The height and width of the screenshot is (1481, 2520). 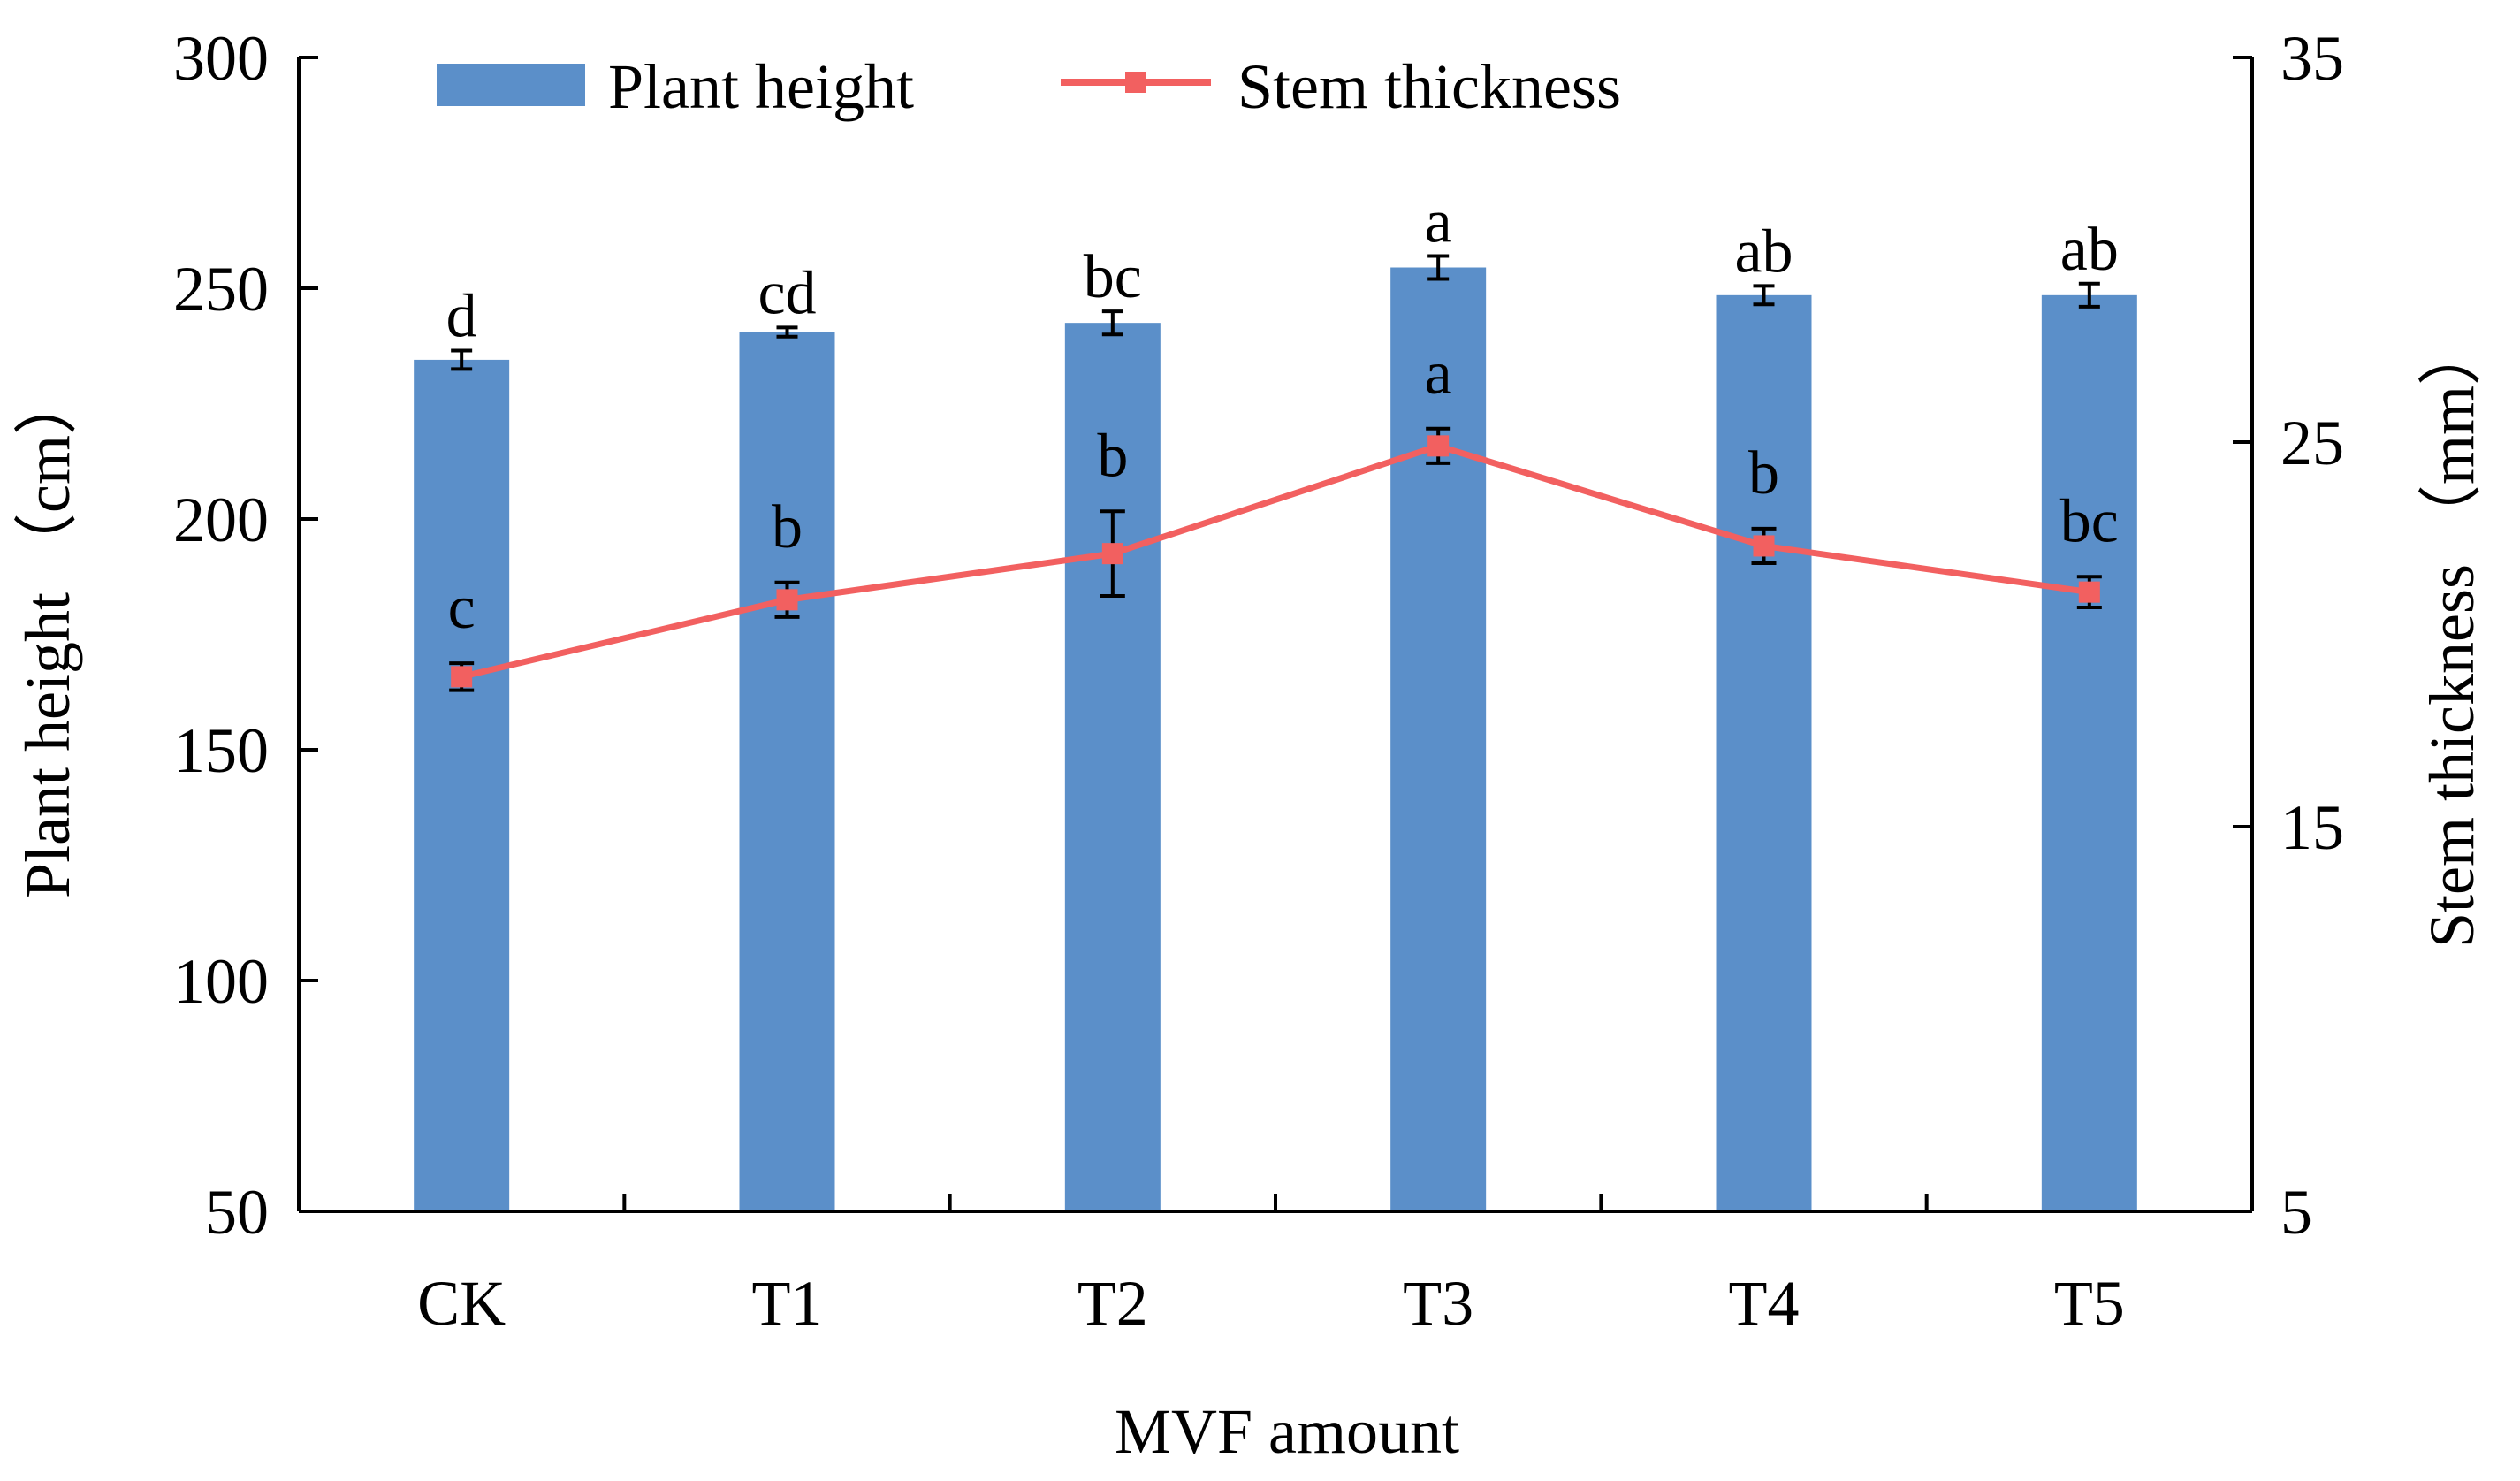 What do you see at coordinates (787, 772) in the screenshot?
I see `bar-t1` at bounding box center [787, 772].